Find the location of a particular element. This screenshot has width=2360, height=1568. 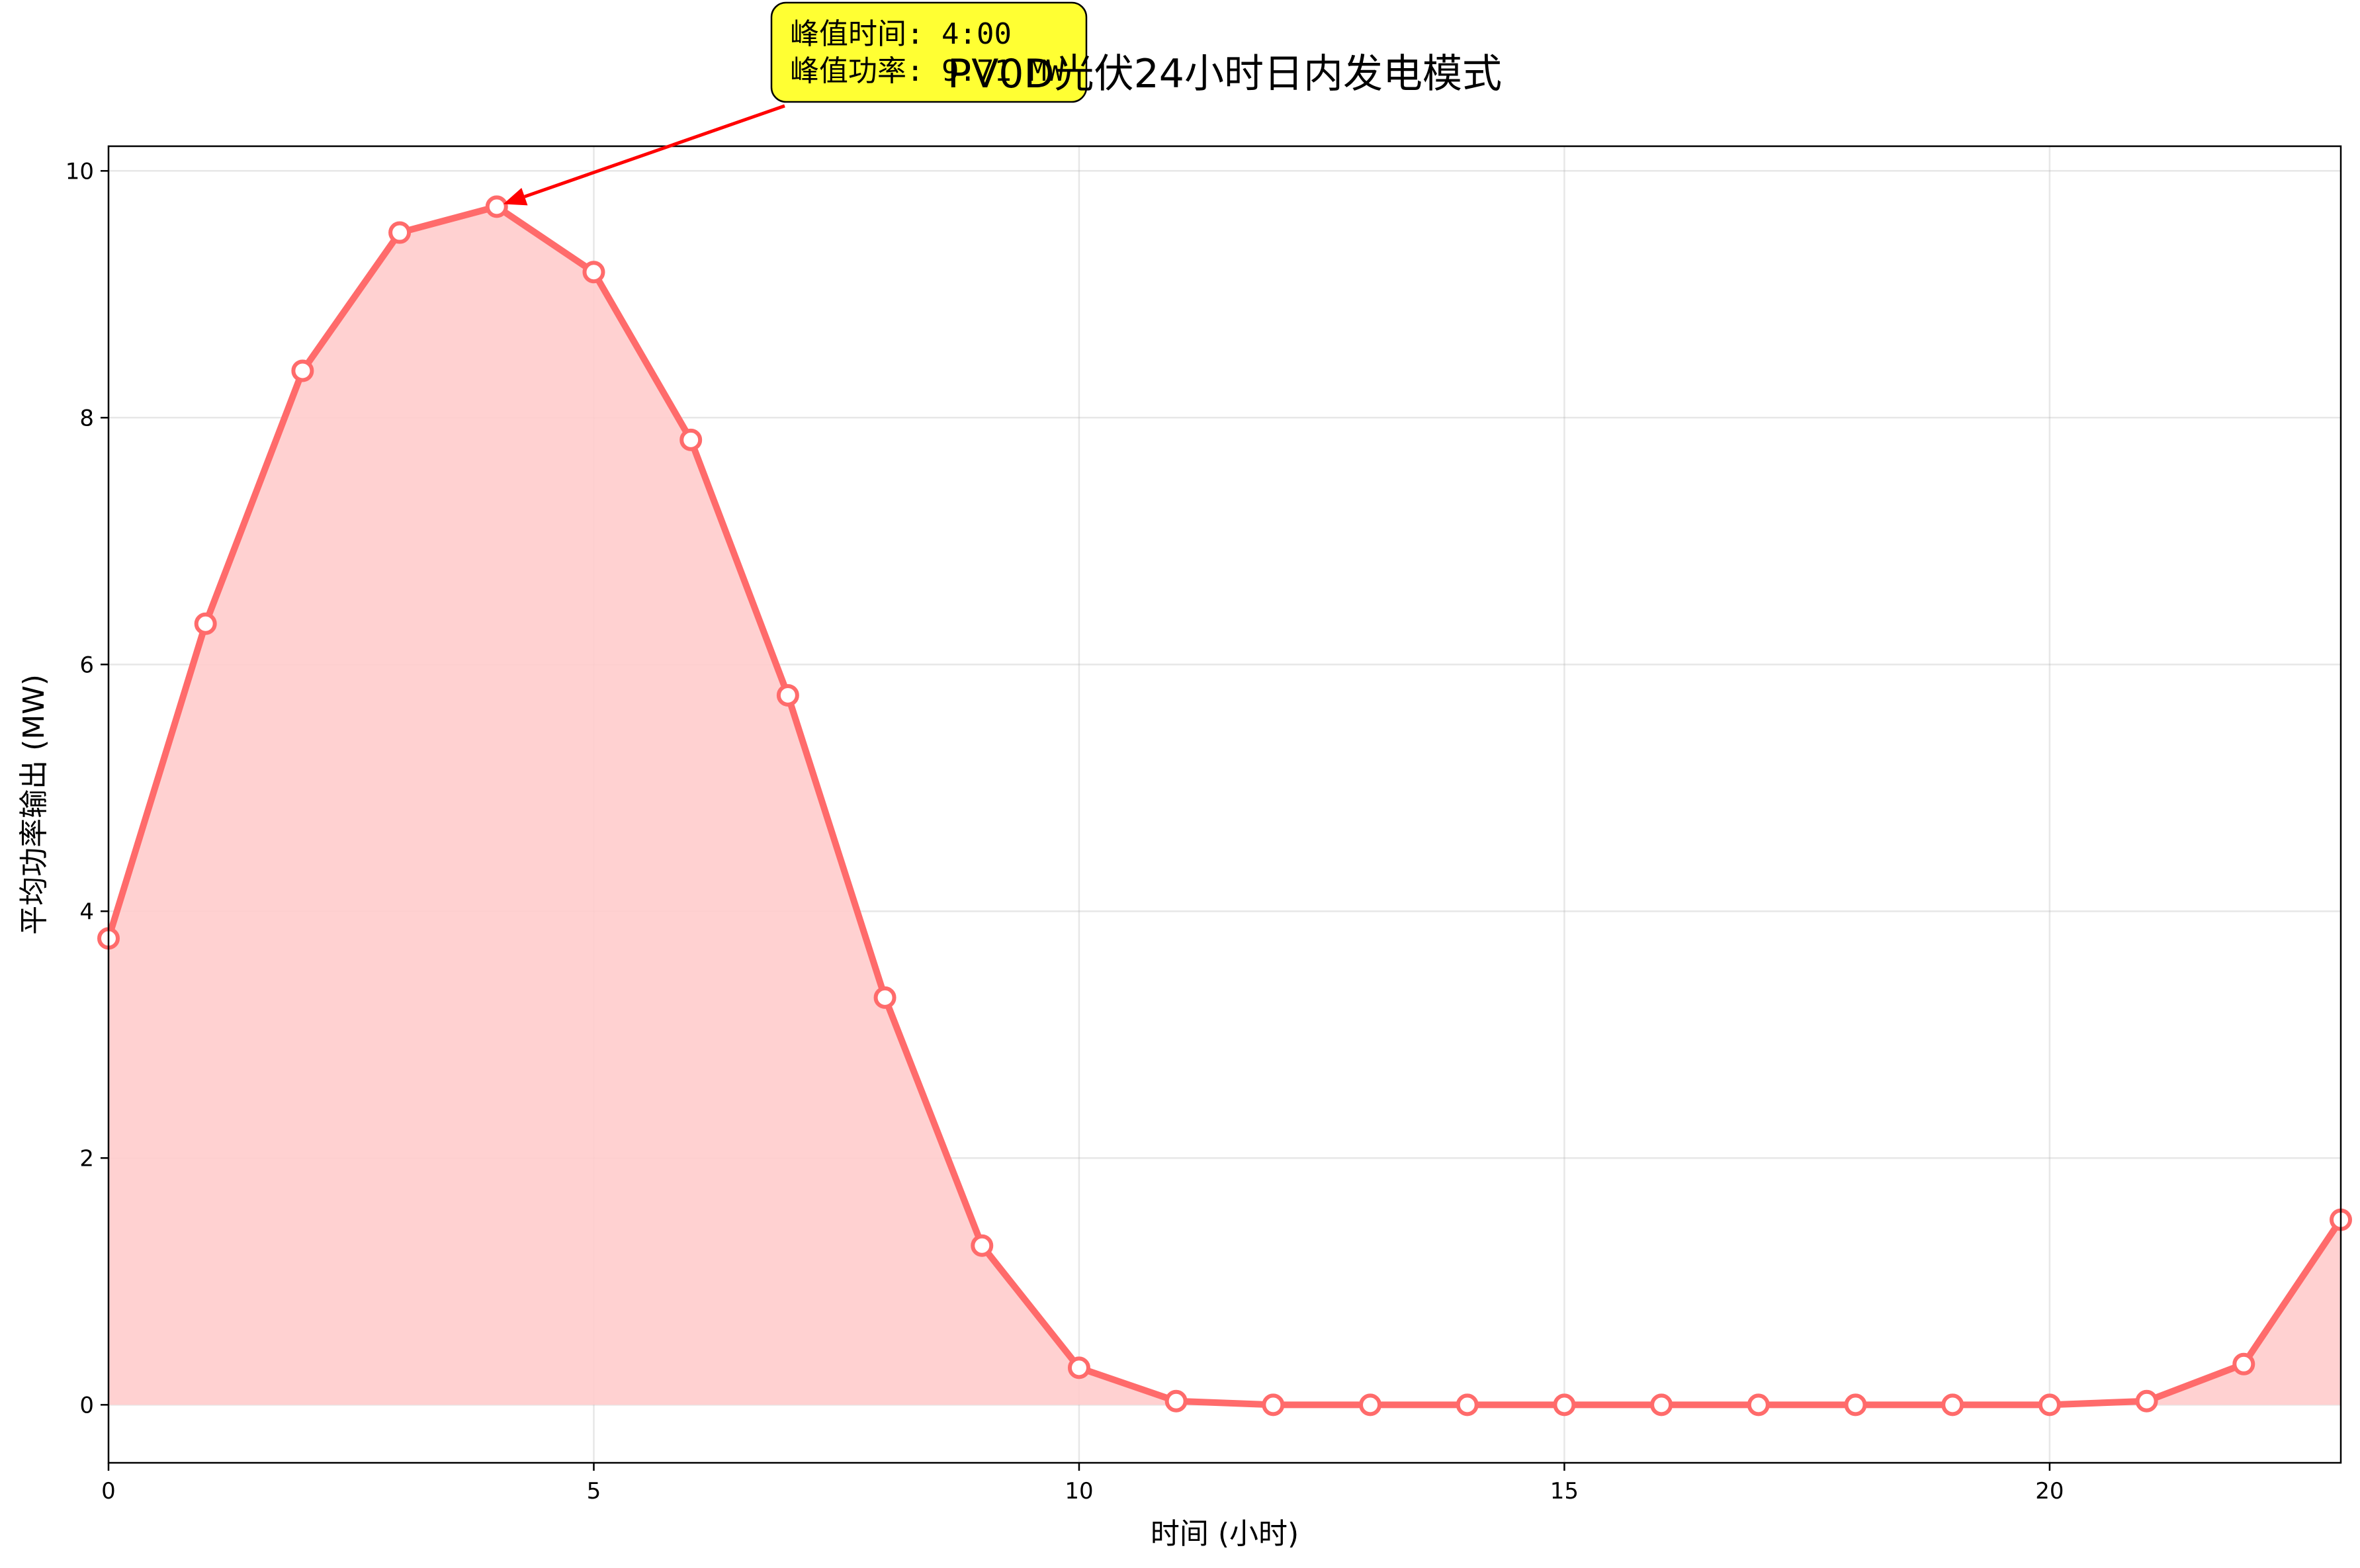

x-tick-label: 0 is located at coordinates (109, 1491).